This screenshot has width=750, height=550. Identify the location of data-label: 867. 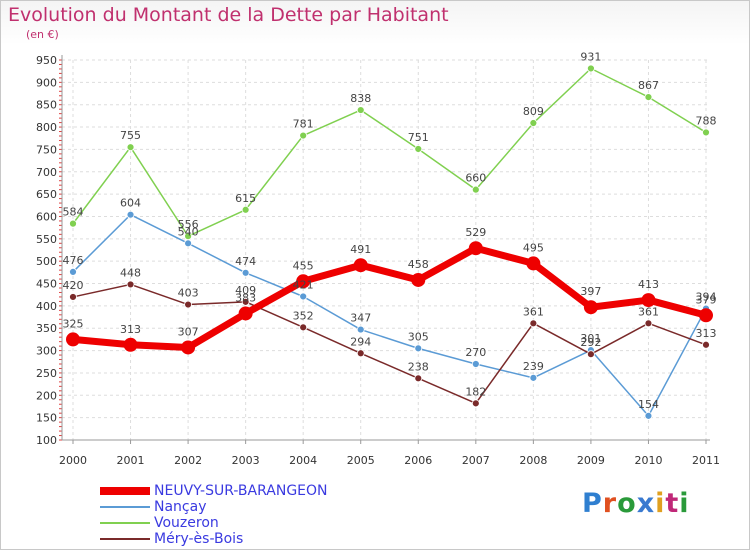
(648, 85).